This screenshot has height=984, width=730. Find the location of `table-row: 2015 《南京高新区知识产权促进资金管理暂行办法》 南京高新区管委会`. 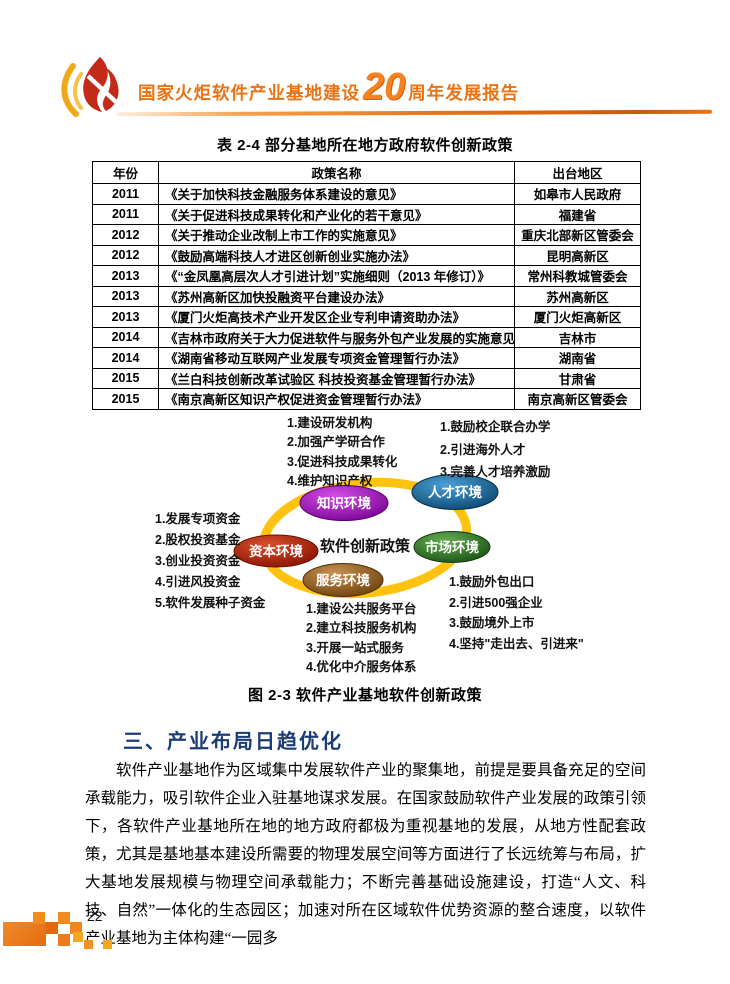

table-row: 2015 《南京高新区知识产权促进资金管理暂行办法》 南京高新区管委会 is located at coordinates (366, 399).